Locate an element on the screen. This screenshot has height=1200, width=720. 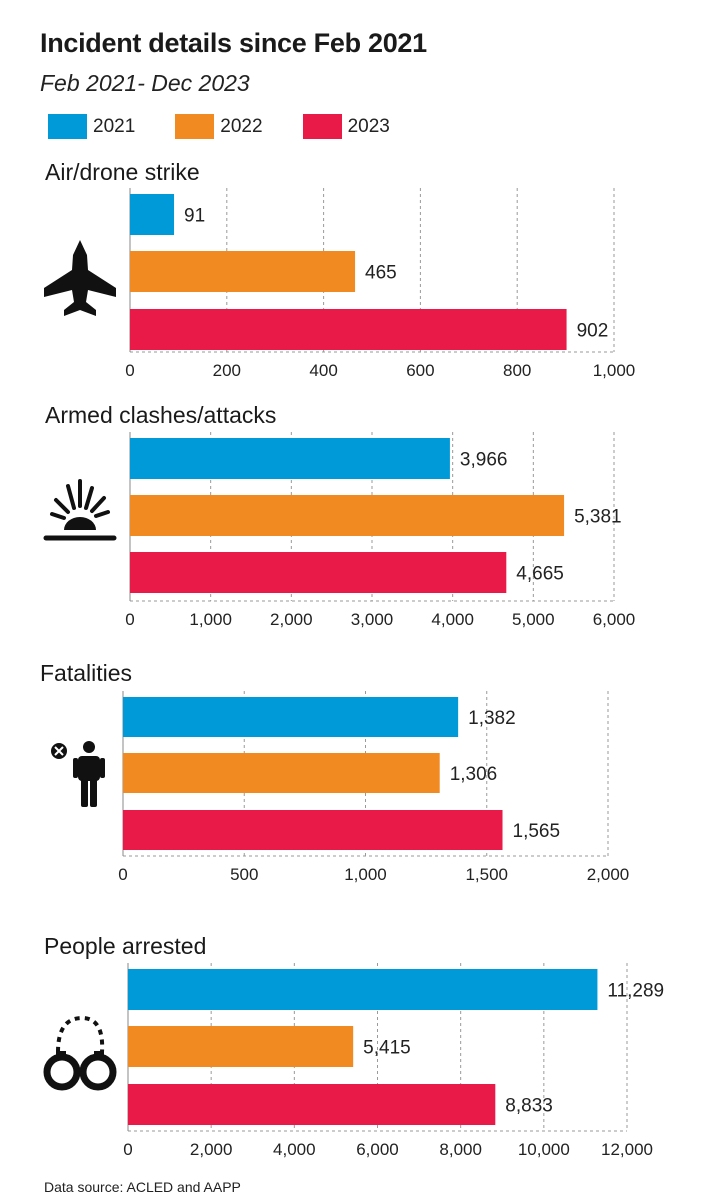
tick-label: 10,000 is located at coordinates (544, 1149).